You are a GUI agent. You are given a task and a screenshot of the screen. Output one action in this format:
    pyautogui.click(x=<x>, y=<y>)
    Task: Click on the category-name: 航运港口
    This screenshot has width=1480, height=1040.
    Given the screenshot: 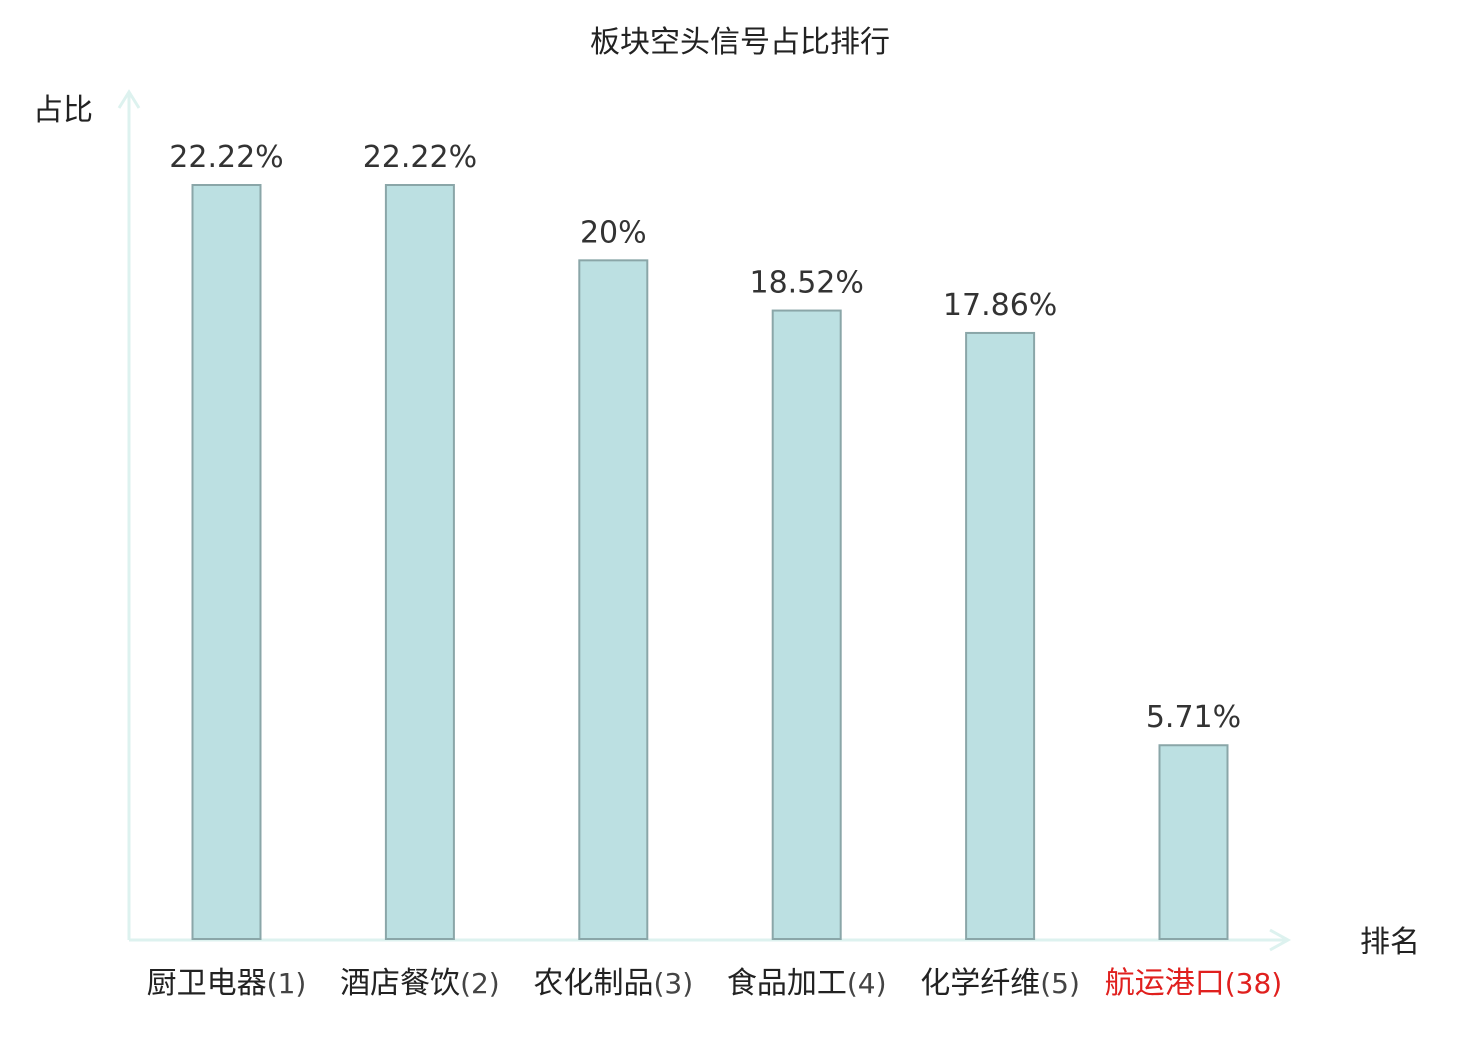 What is the action you would take?
    pyautogui.click(x=1165, y=983)
    